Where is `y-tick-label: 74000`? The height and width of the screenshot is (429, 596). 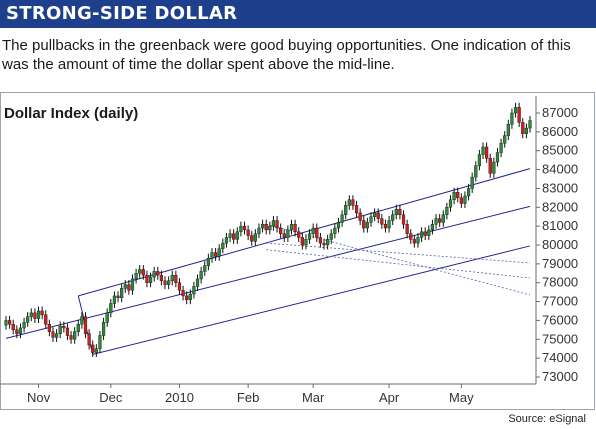 y-tick-label: 74000 is located at coordinates (560, 357).